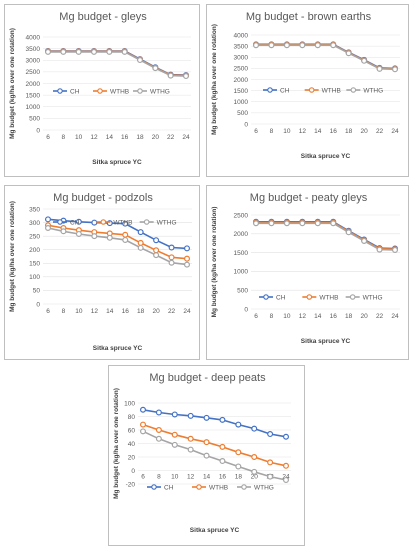  Describe the element at coordinates (34, 277) in the screenshot. I see `y-tick-label: 100` at that location.